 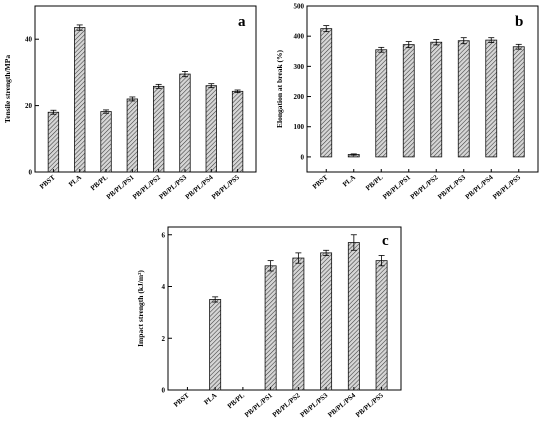 I want to click on y-tick-label: 500, so click(x=299, y=7).